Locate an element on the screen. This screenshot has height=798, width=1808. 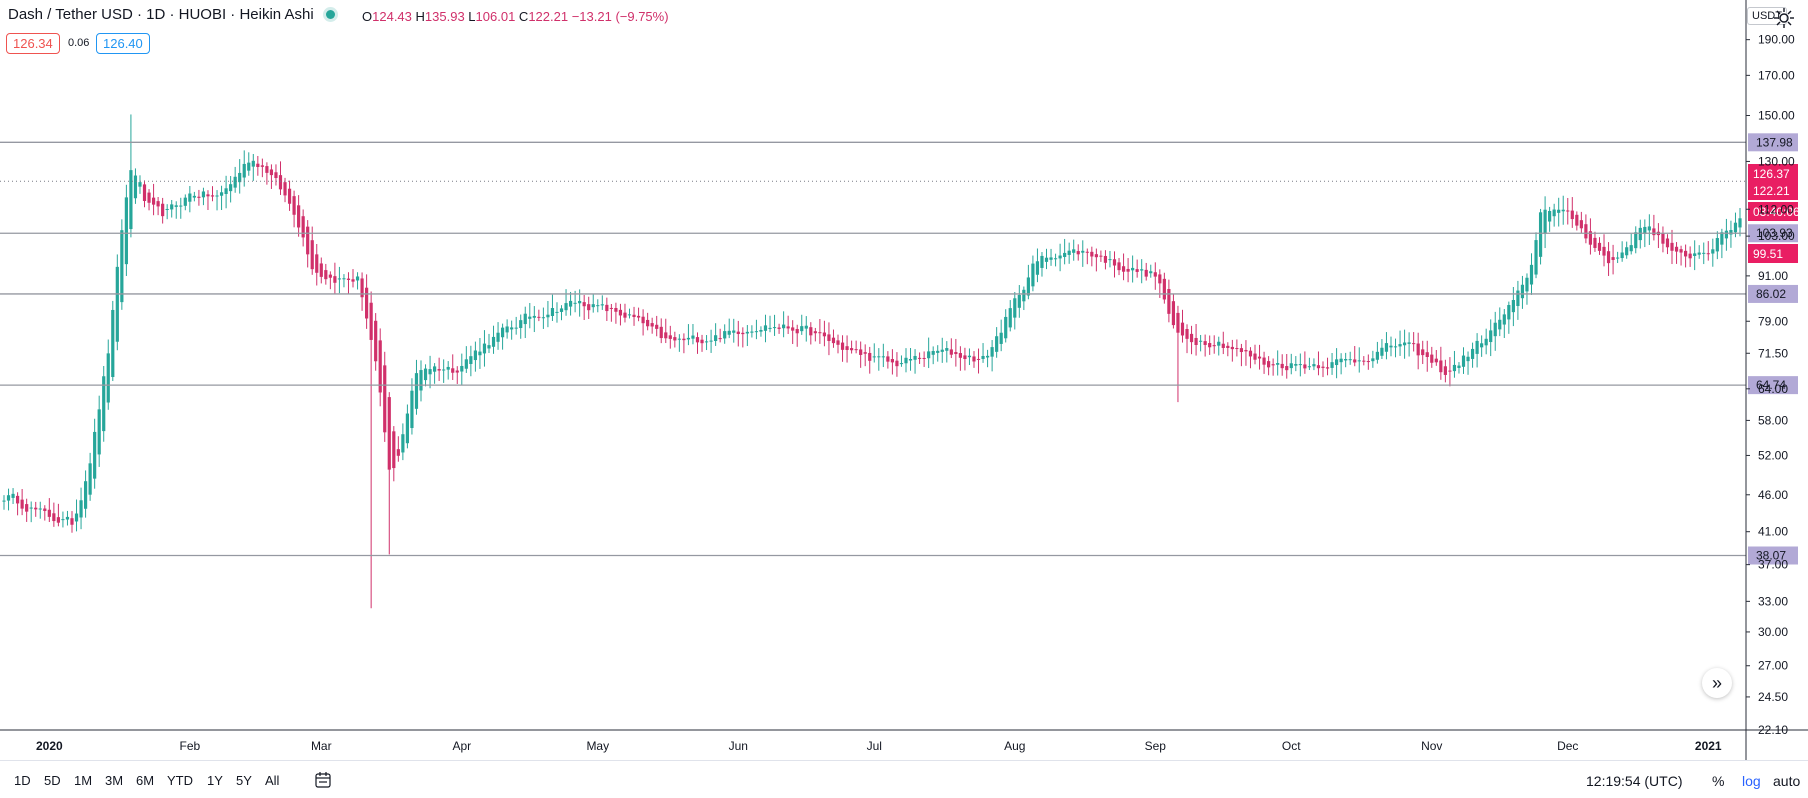
range-3m-button: 3M is located at coordinates (114, 780).